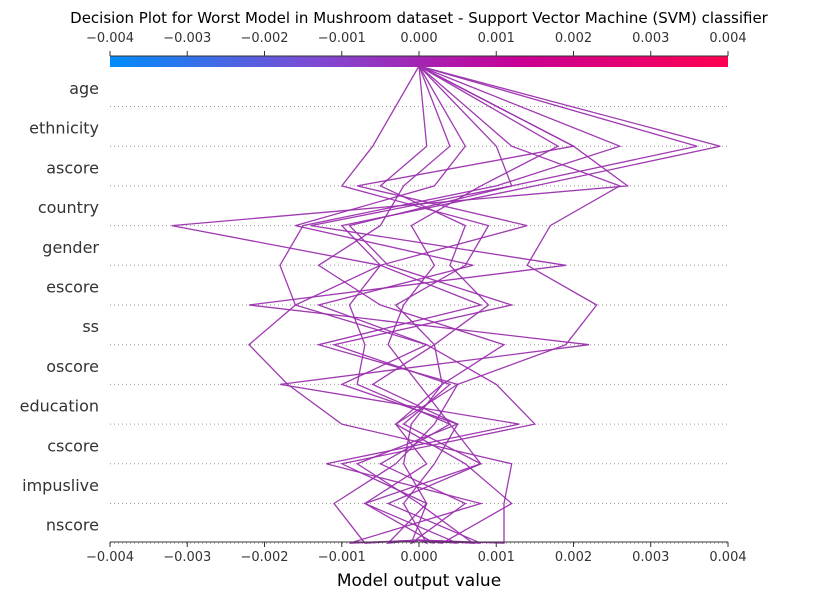 The image size is (815, 600). Describe the element at coordinates (264, 557) in the screenshot. I see `bottom-tick-label: −0.002` at that location.